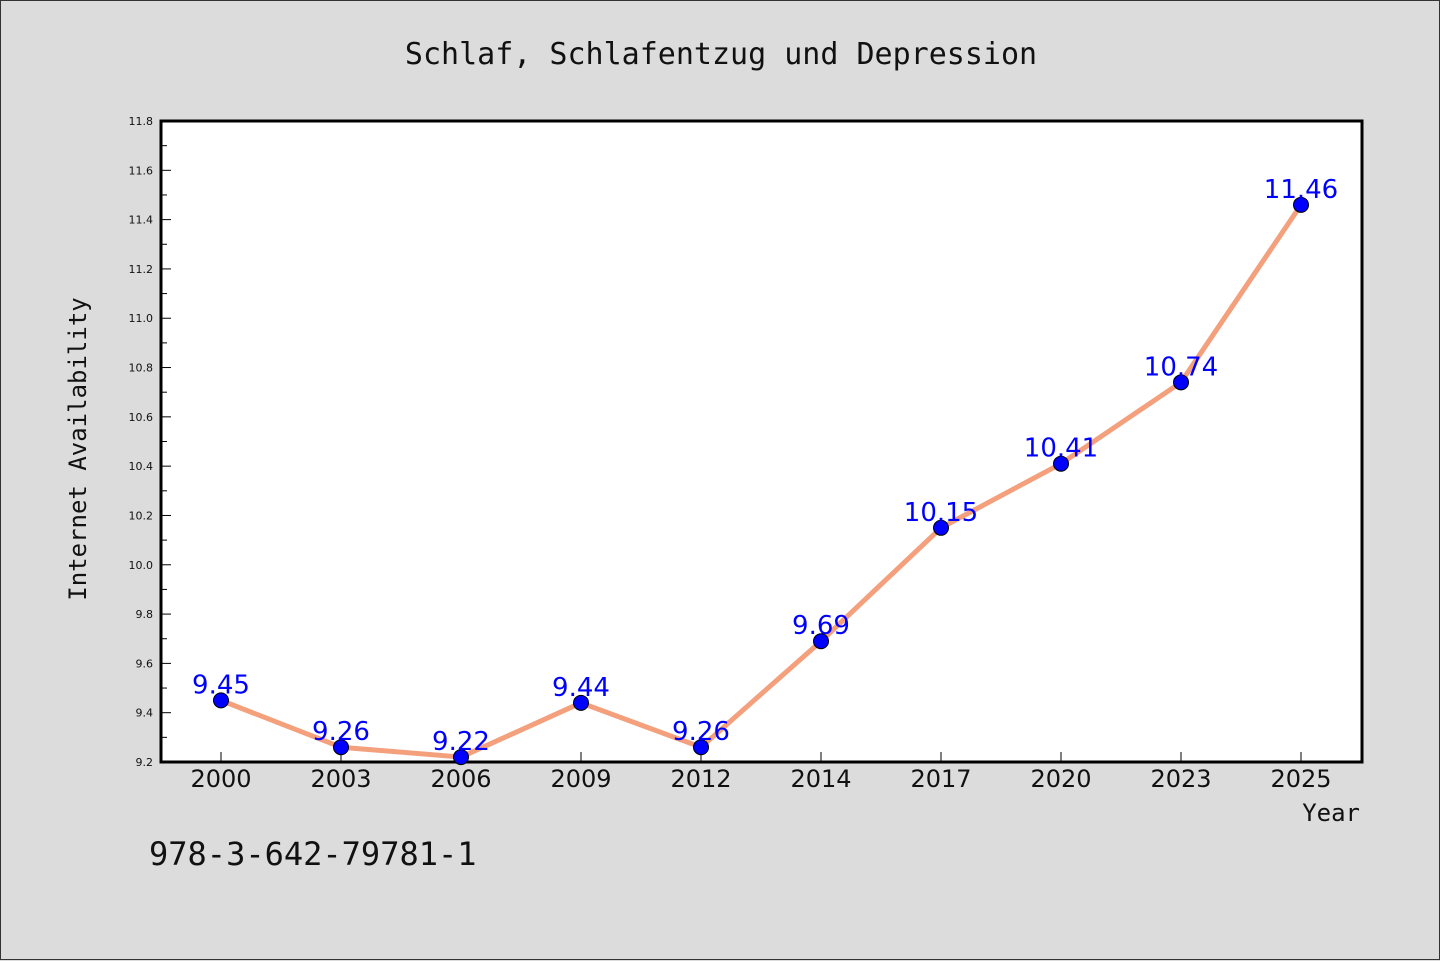  What do you see at coordinates (145, 762) in the screenshot?
I see `y-tick-label: 9.2` at bounding box center [145, 762].